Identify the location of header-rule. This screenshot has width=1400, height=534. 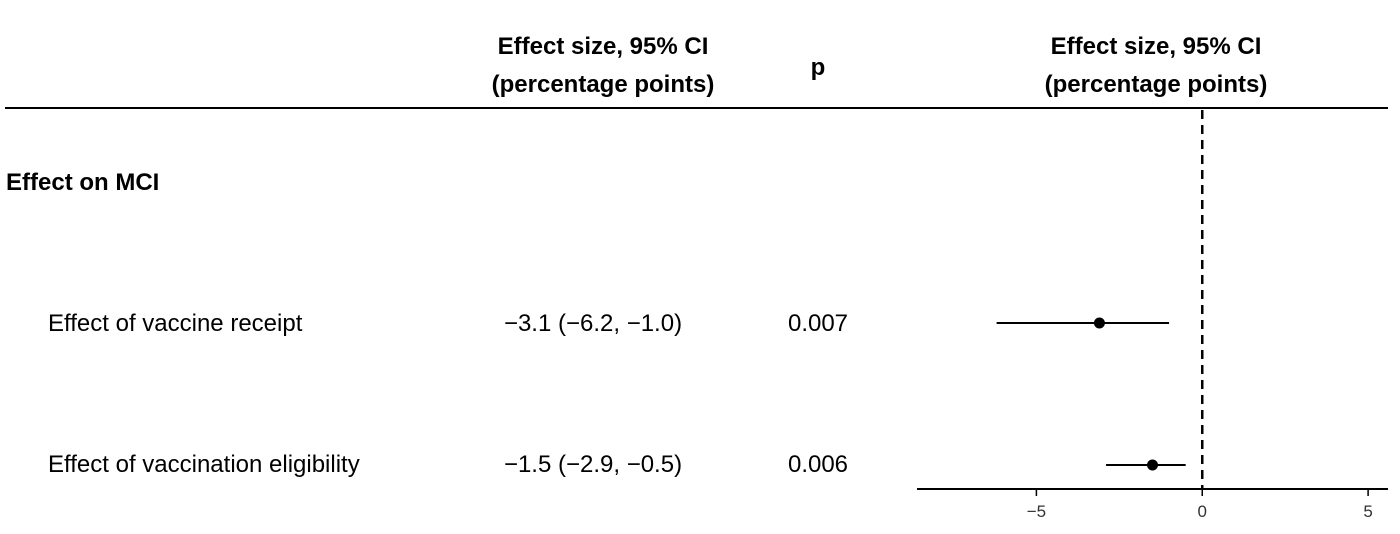
(696, 108).